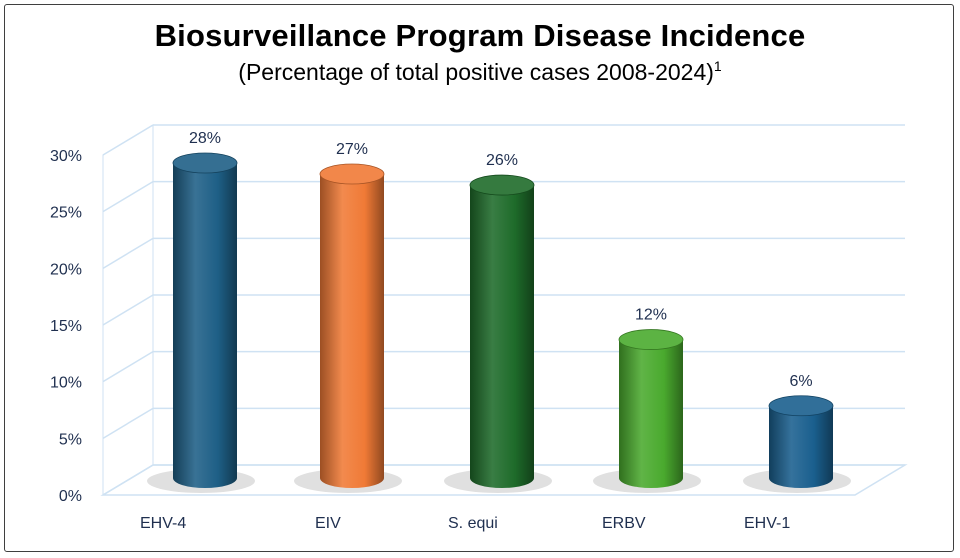  What do you see at coordinates (767, 523) in the screenshot?
I see `x-tick-label: EHV-1` at bounding box center [767, 523].